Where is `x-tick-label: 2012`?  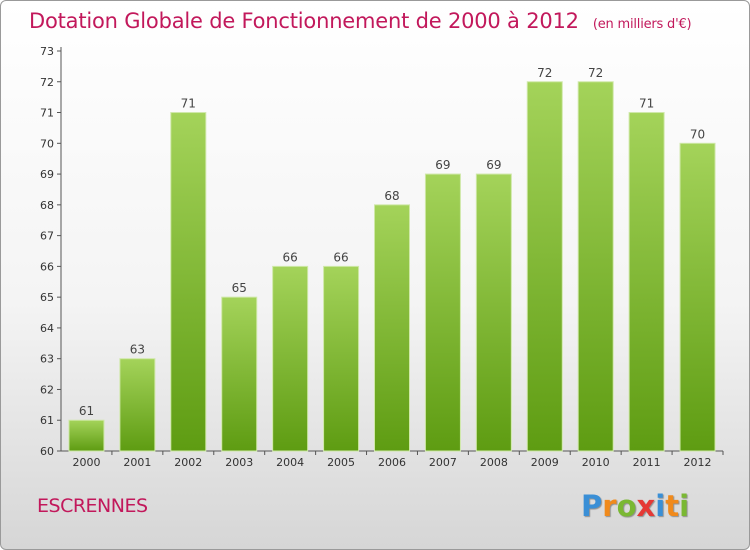
x-tick-label: 2012 is located at coordinates (698, 462).